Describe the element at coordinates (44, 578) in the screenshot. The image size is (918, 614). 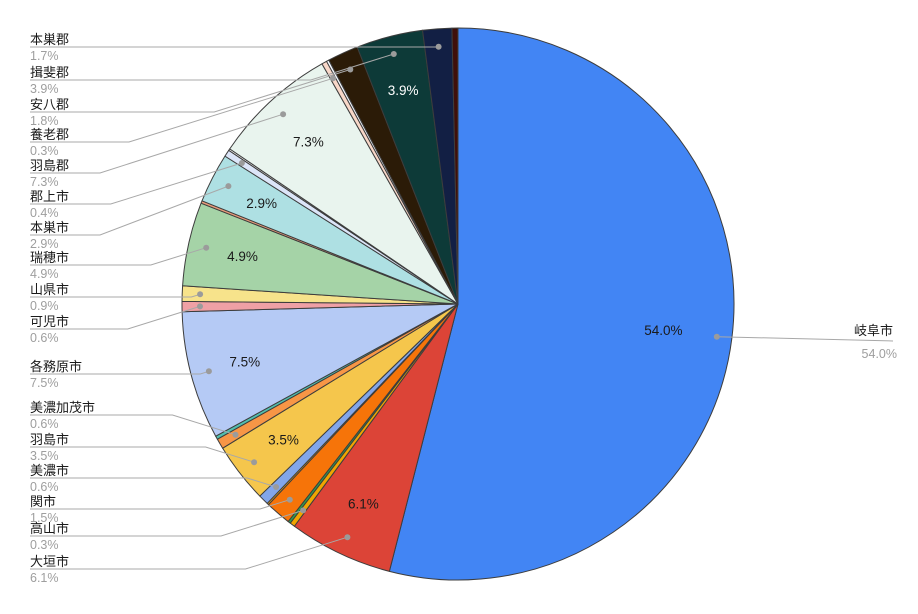
I see `slice-pct-1: 6.1%` at that location.